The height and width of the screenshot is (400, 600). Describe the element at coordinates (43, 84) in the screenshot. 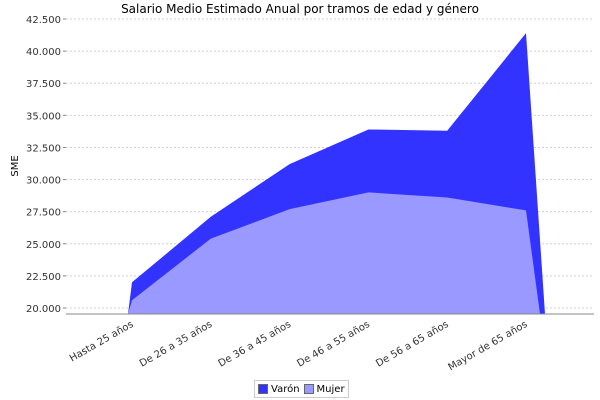

I see `y-tick-label: 37.500` at that location.